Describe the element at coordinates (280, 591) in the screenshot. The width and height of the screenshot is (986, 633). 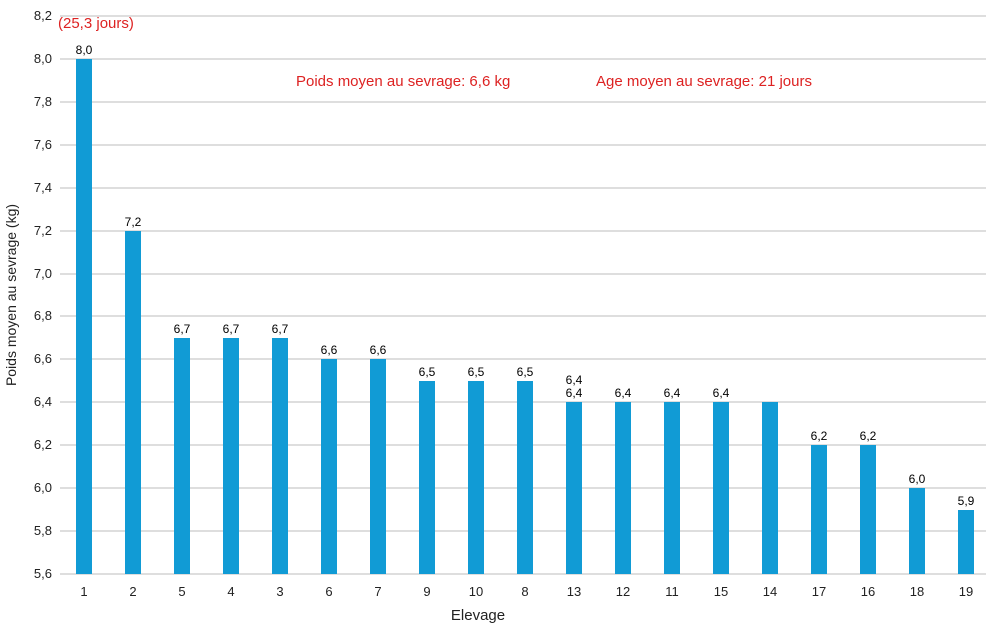
I see `x-tick-label: 3` at that location.